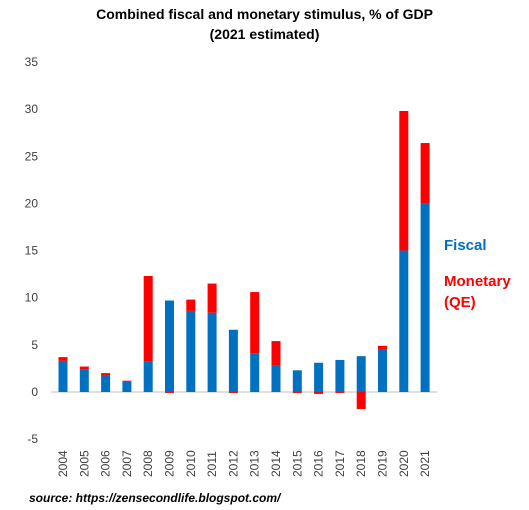  I want to click on x-tick-label: 2017, so click(340, 463).